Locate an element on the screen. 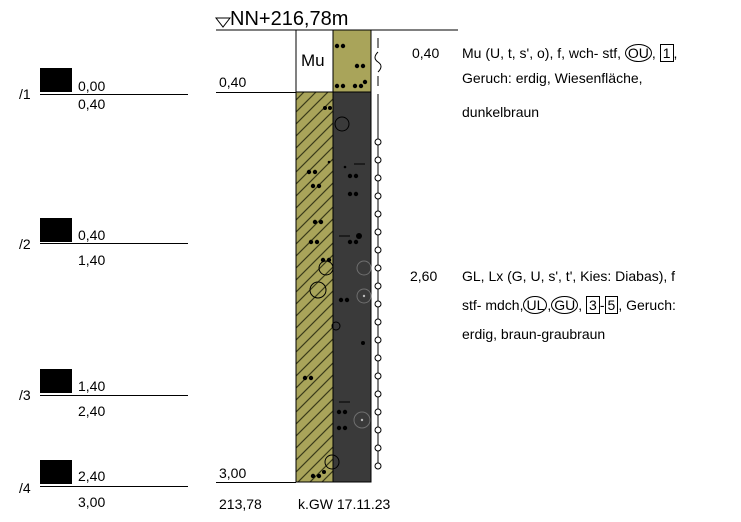 The height and width of the screenshot is (522, 741). sample-top-depth: 1,40 is located at coordinates (92, 386).